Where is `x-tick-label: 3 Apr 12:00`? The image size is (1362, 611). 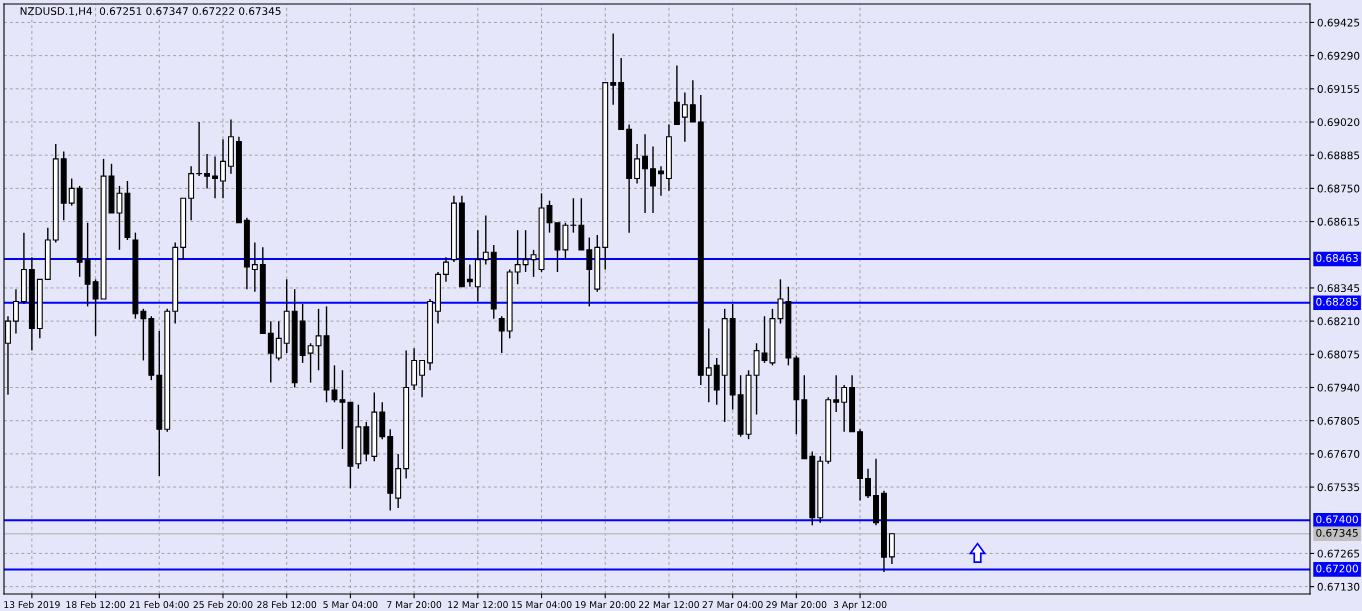
x-tick-label: 3 Apr 12:00 is located at coordinates (860, 605).